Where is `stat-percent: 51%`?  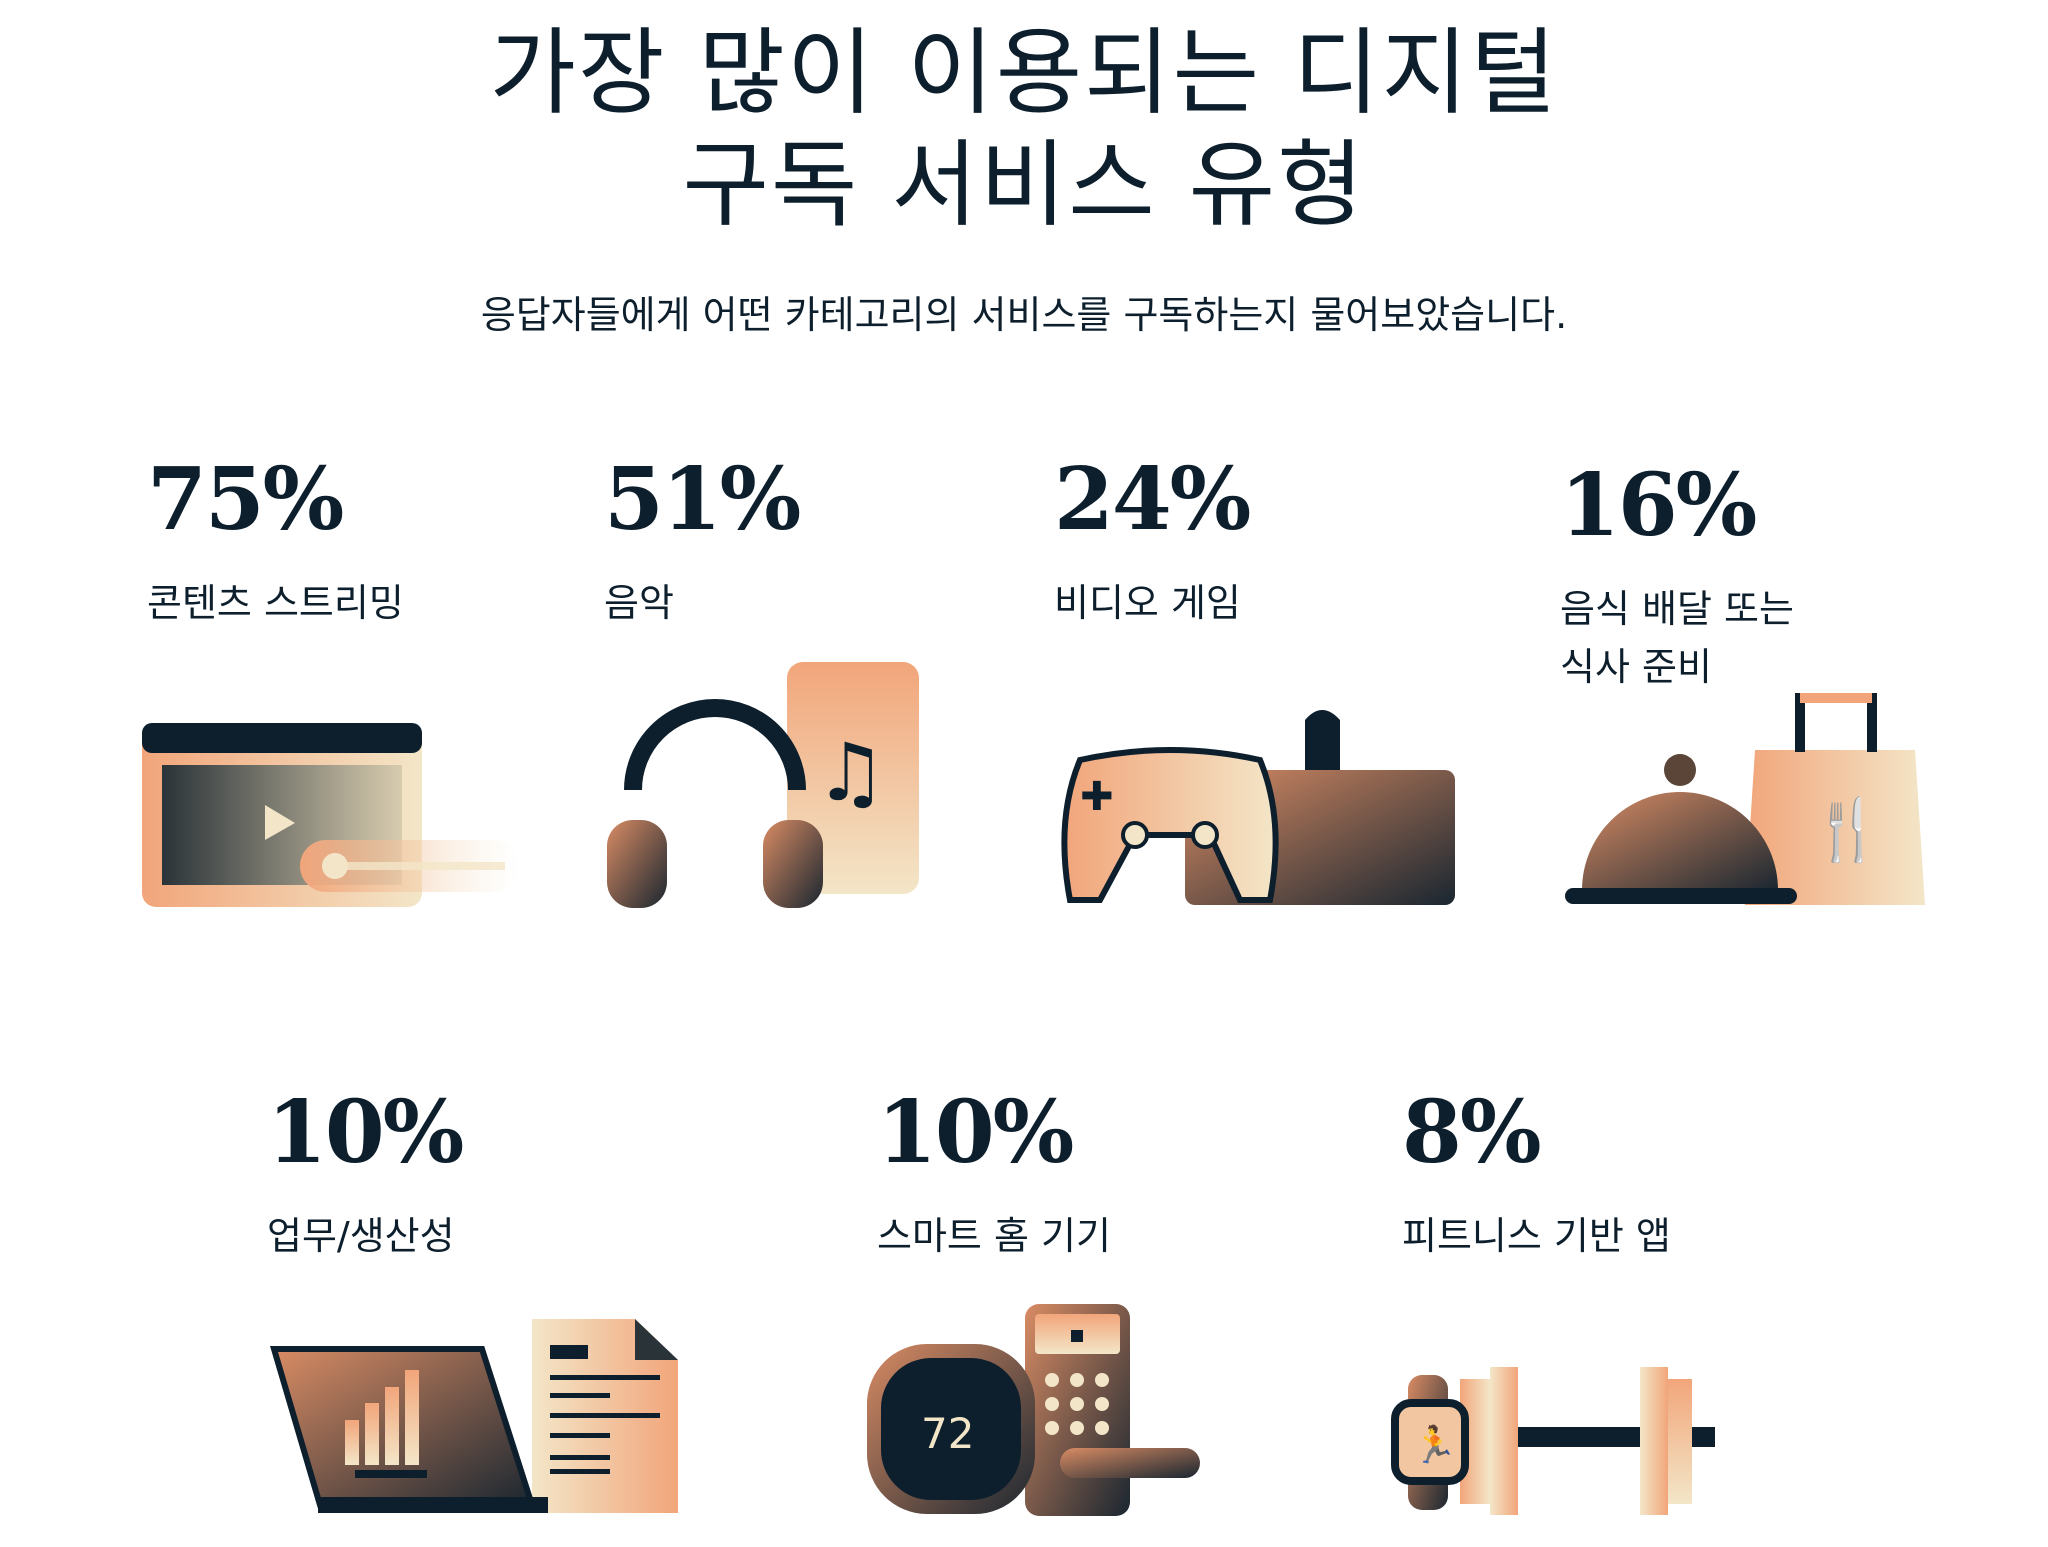 stat-percent: 51% is located at coordinates (702, 499).